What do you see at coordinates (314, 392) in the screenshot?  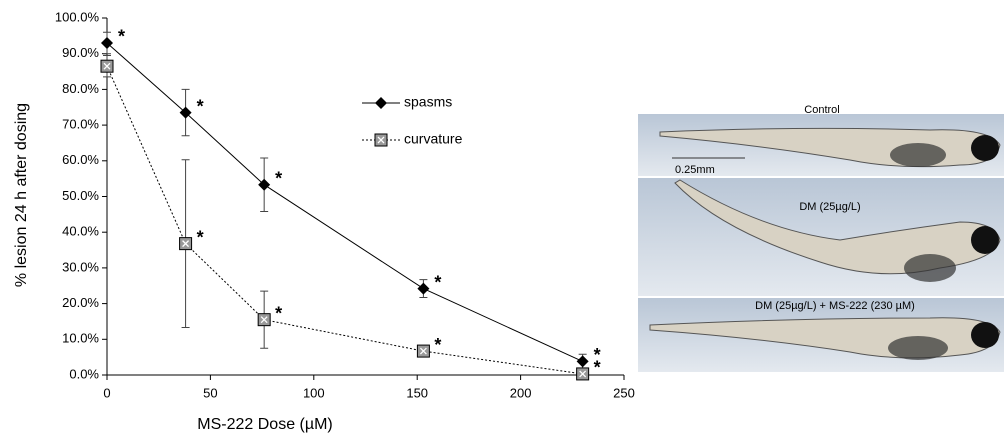 I see `x-tick-label: 100` at bounding box center [314, 392].